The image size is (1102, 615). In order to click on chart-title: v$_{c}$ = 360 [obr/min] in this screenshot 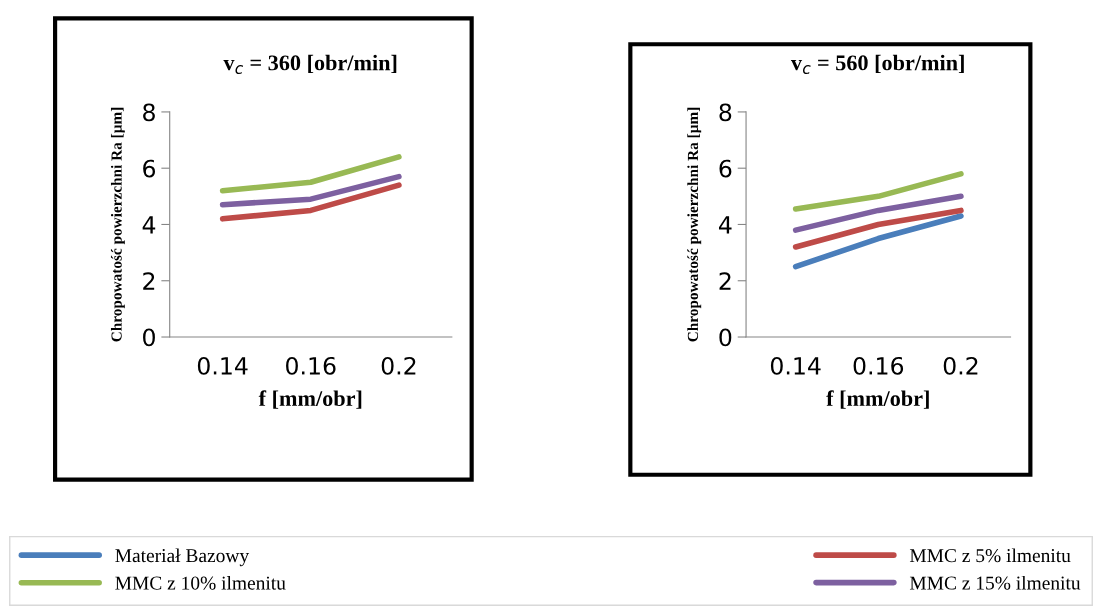, I will do `click(310, 64)`.